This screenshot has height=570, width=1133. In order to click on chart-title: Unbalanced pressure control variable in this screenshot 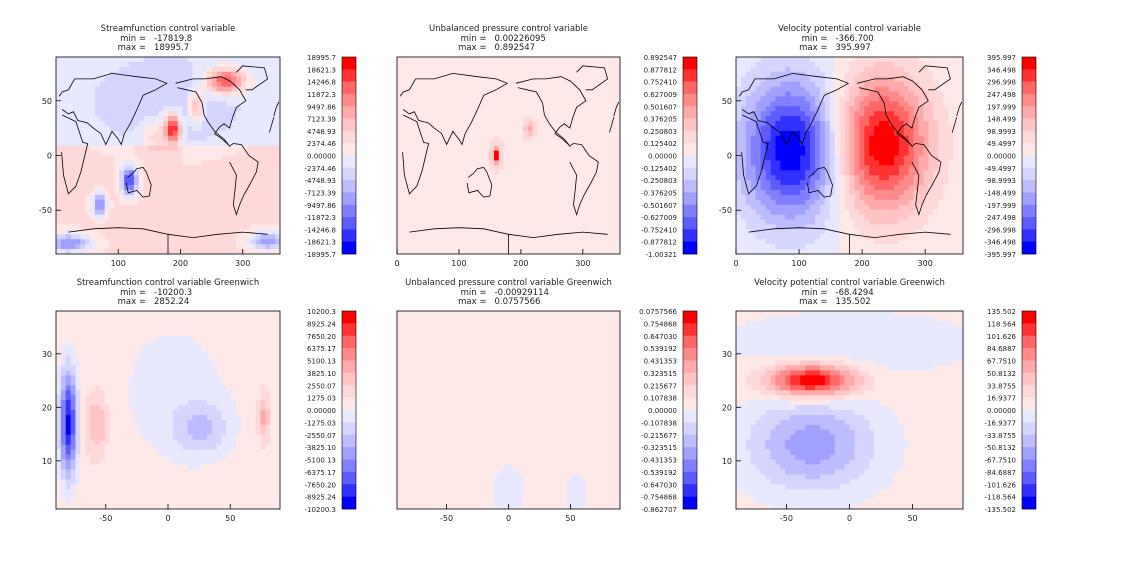, I will do `click(508, 29)`.